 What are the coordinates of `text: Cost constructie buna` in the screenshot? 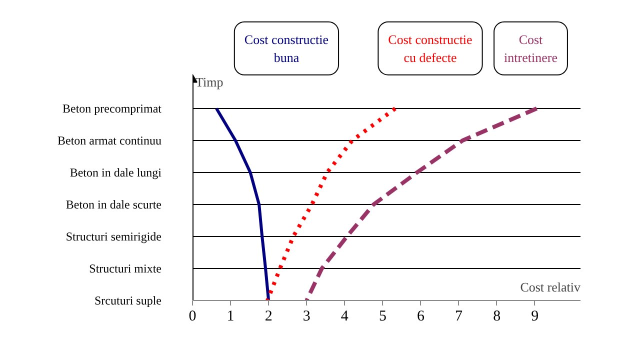 It's located at (286, 48).